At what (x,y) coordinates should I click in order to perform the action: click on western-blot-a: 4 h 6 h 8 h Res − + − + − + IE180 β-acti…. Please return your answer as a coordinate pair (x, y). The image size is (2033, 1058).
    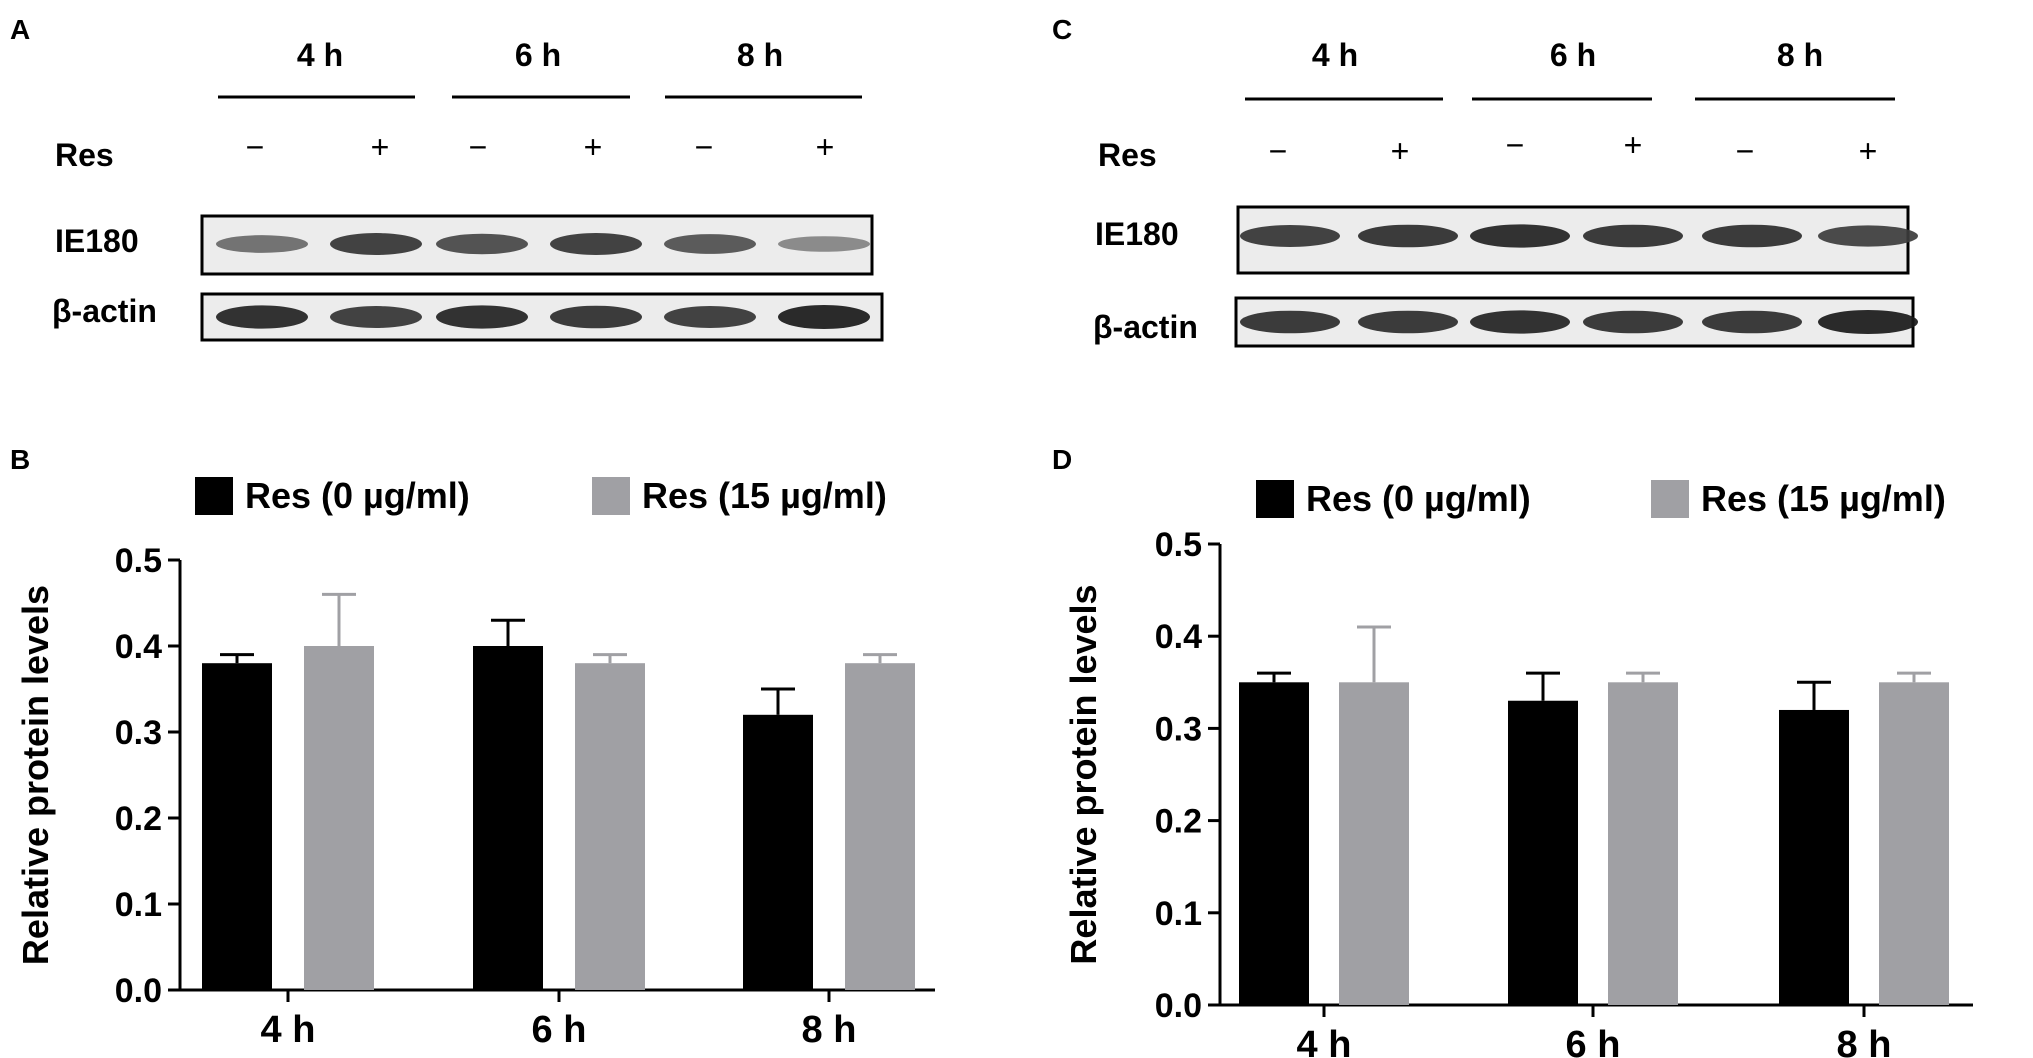
    Looking at the image, I should click on (468, 189).